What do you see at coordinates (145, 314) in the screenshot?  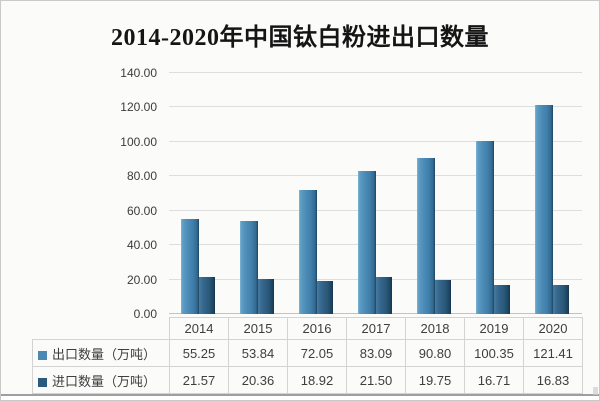 I see `y-axis-tick-label: 0.00` at bounding box center [145, 314].